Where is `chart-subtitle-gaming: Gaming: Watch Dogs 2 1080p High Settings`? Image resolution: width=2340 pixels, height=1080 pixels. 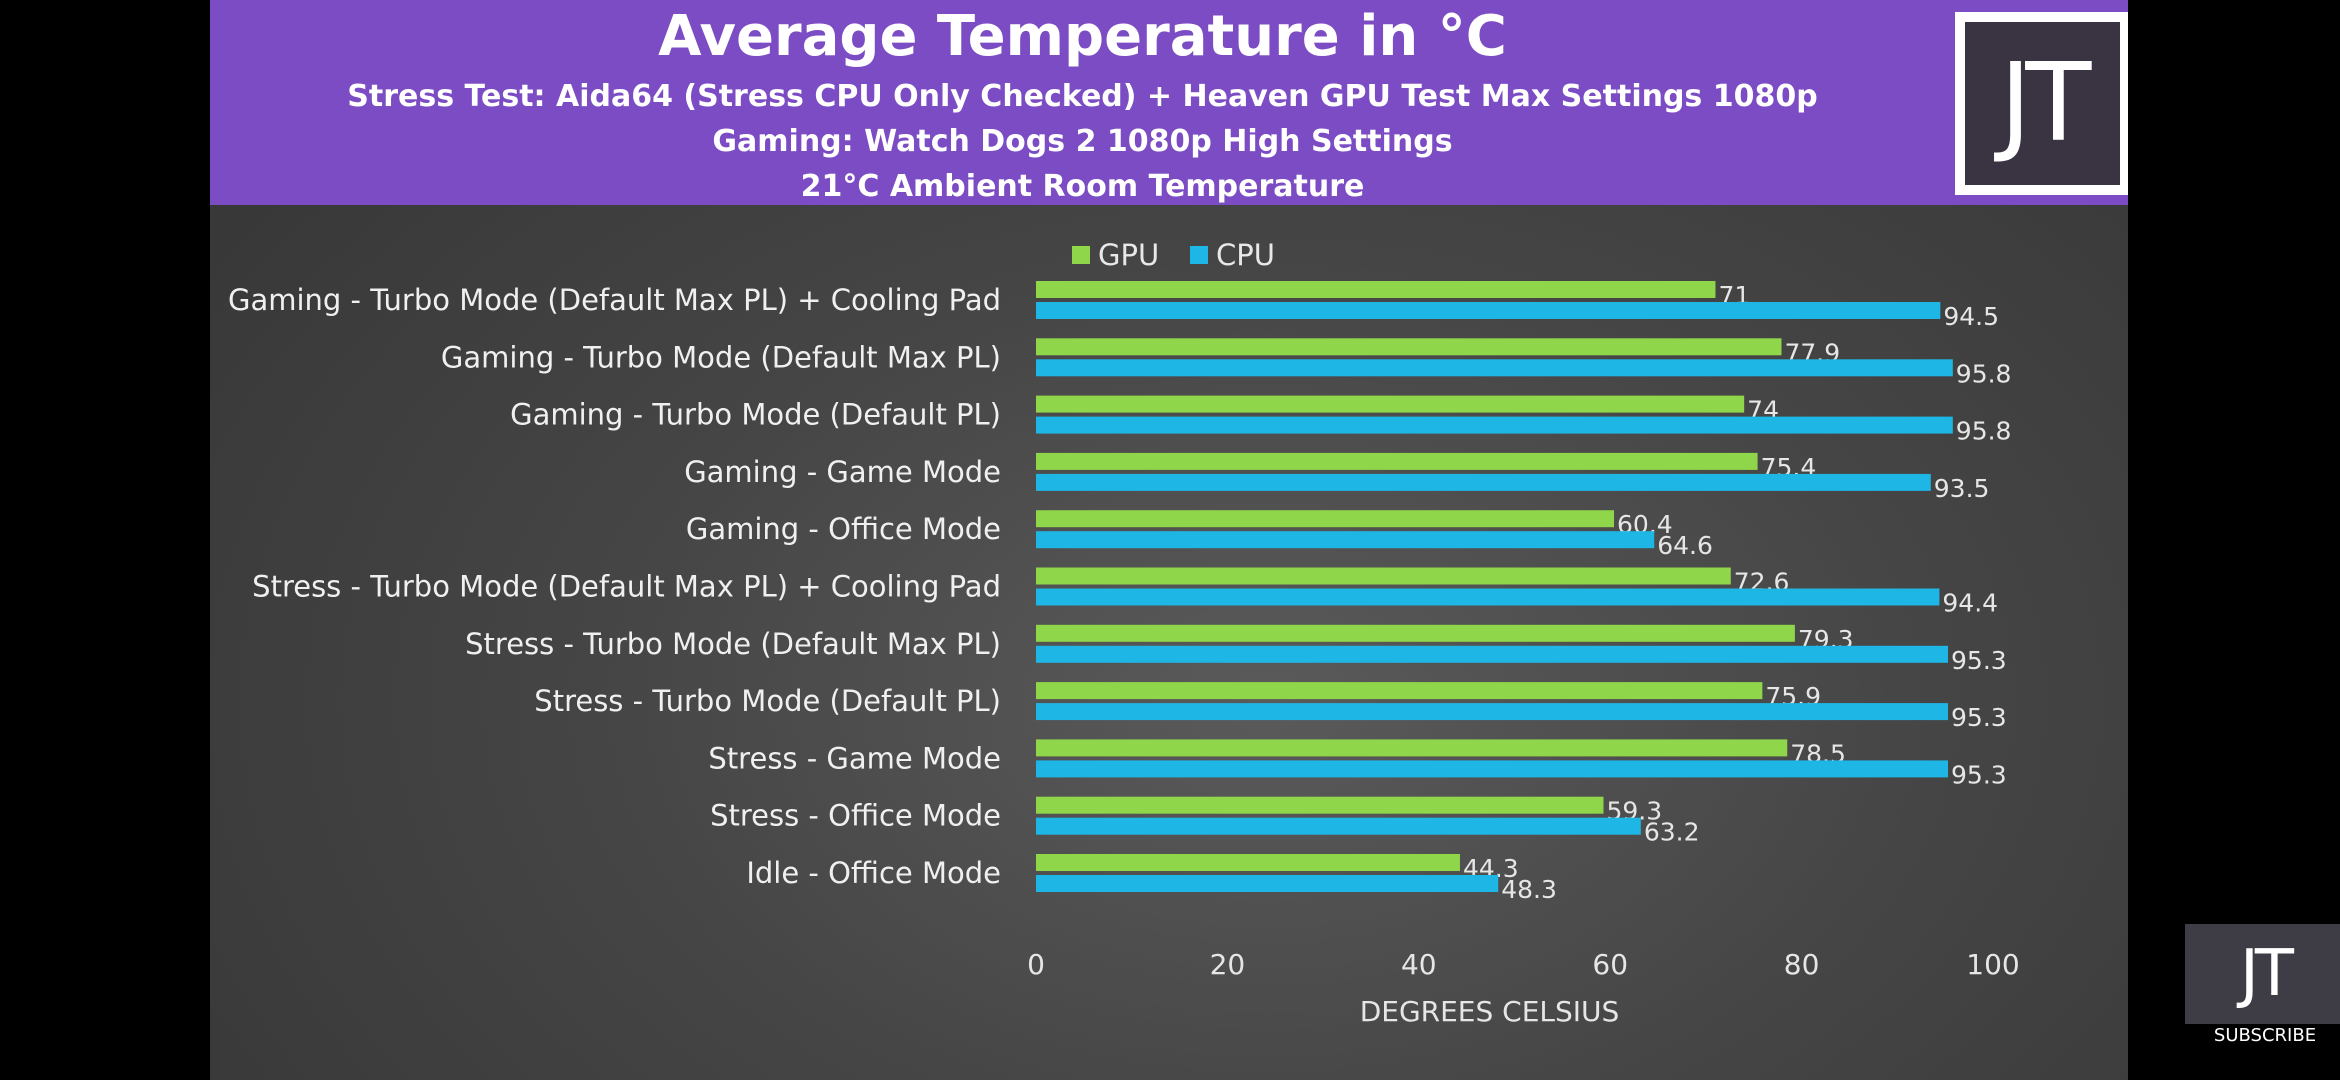 chart-subtitle-gaming: Gaming: Watch Dogs 2 1080p High Settings is located at coordinates (1082, 141).